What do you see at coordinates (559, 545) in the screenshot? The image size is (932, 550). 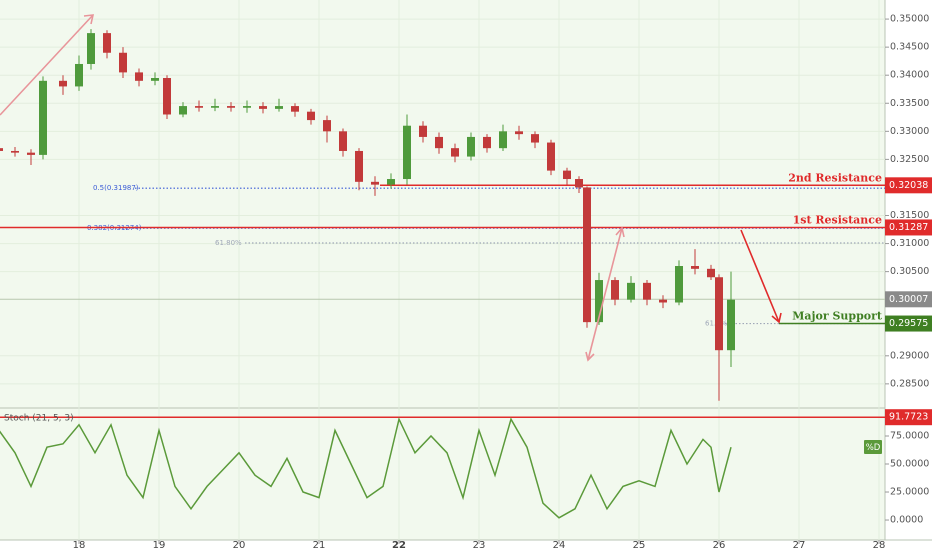 I see `x-tick-label: 24` at bounding box center [559, 545].